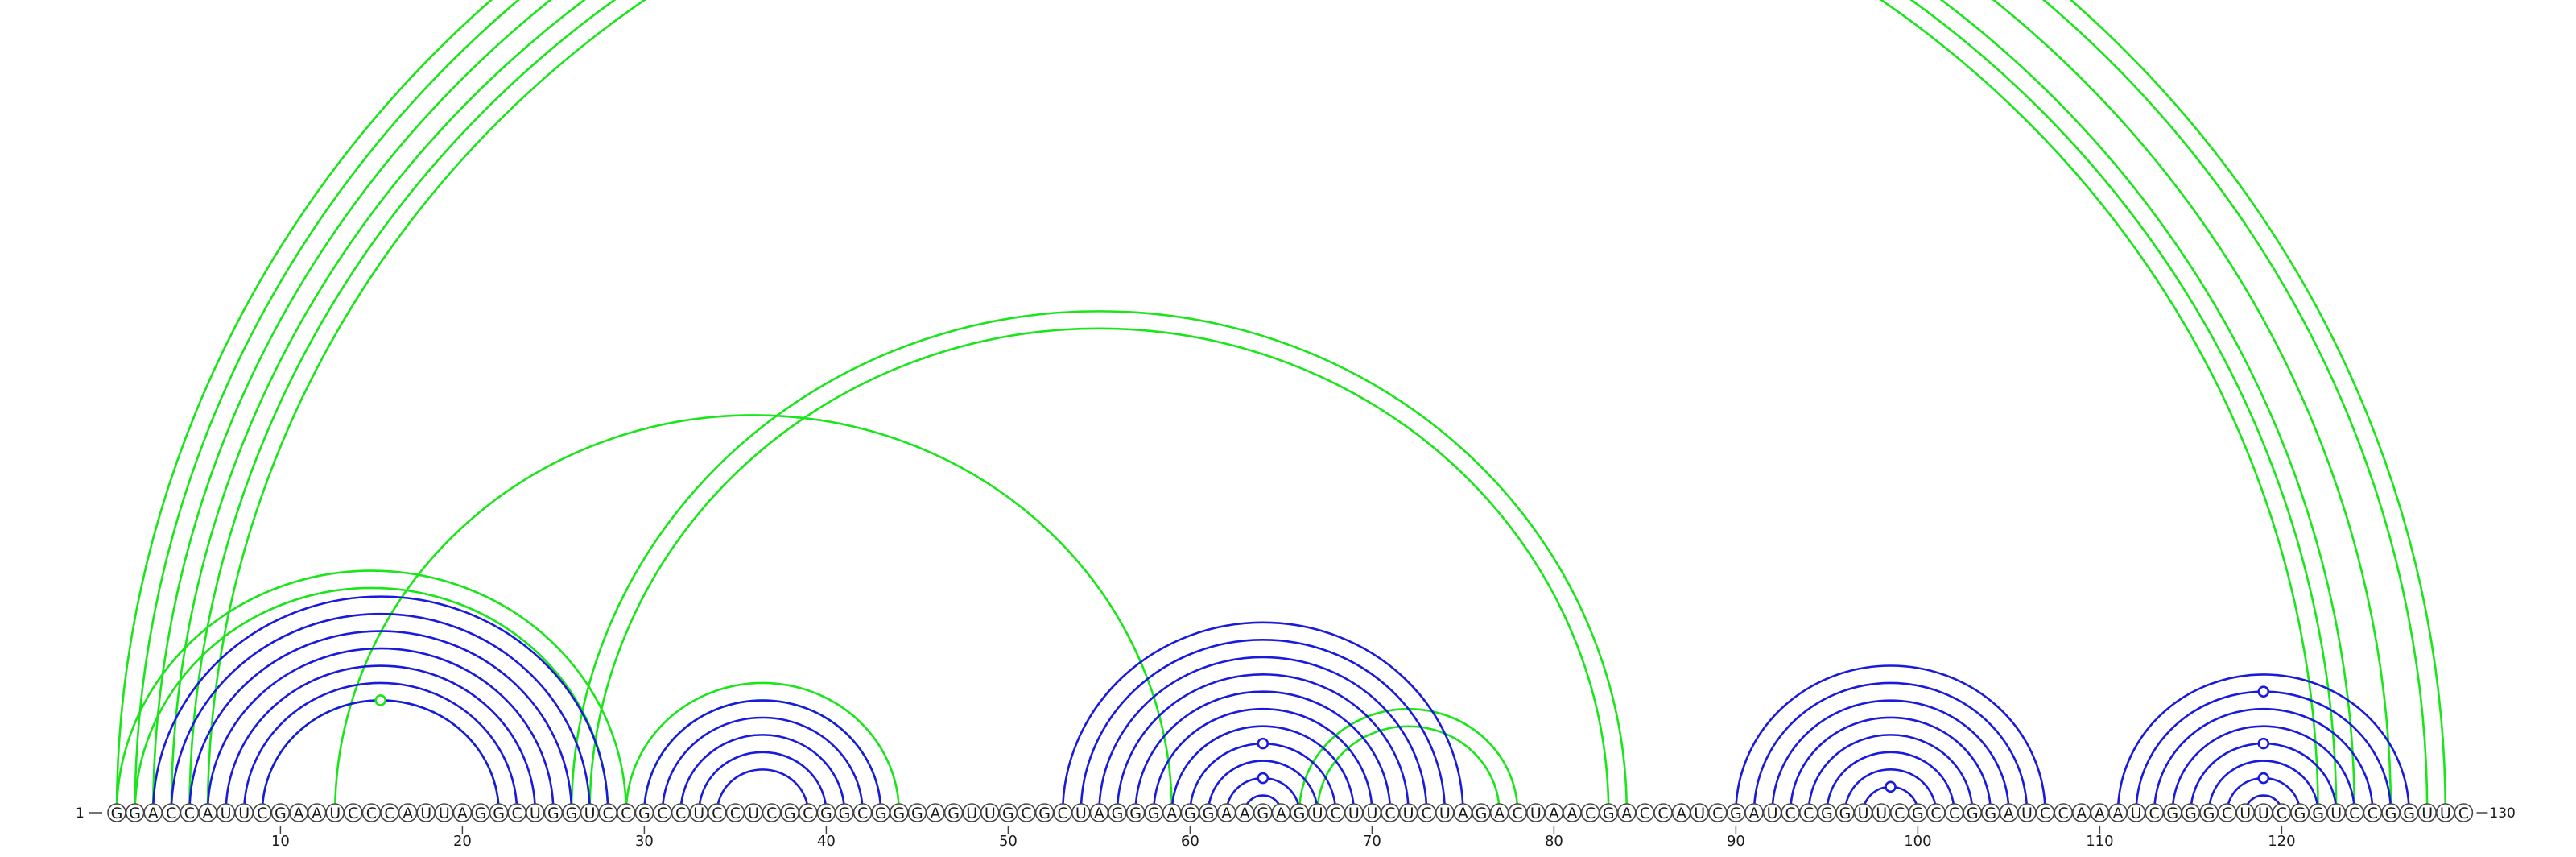  Describe the element at coordinates (1645, 813) in the screenshot. I see `nucleotide-85: C` at that location.